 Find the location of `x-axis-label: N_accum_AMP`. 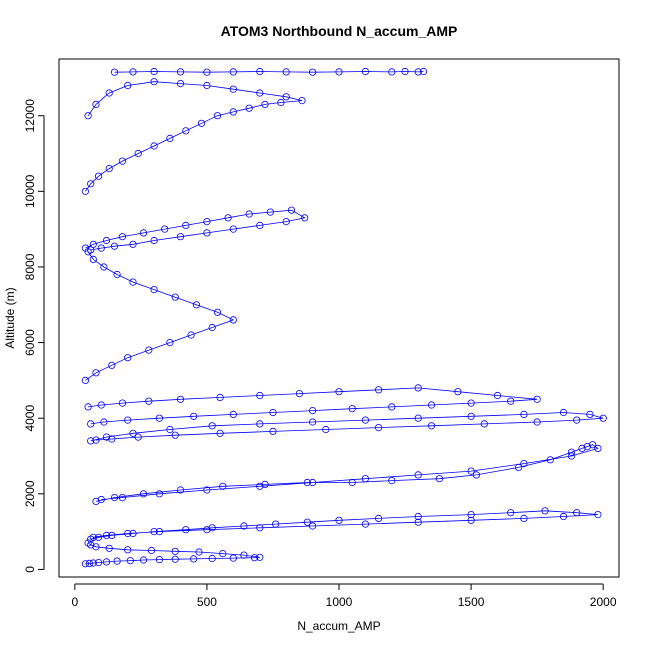

x-axis-label: N_accum_AMP is located at coordinates (338, 626).